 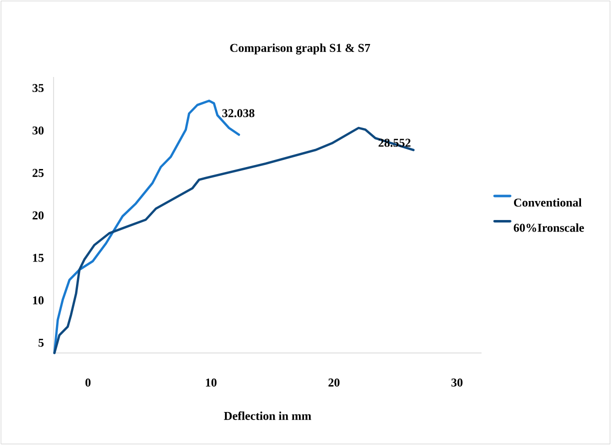 I want to click on x-tick-label: 10, so click(x=211, y=382).